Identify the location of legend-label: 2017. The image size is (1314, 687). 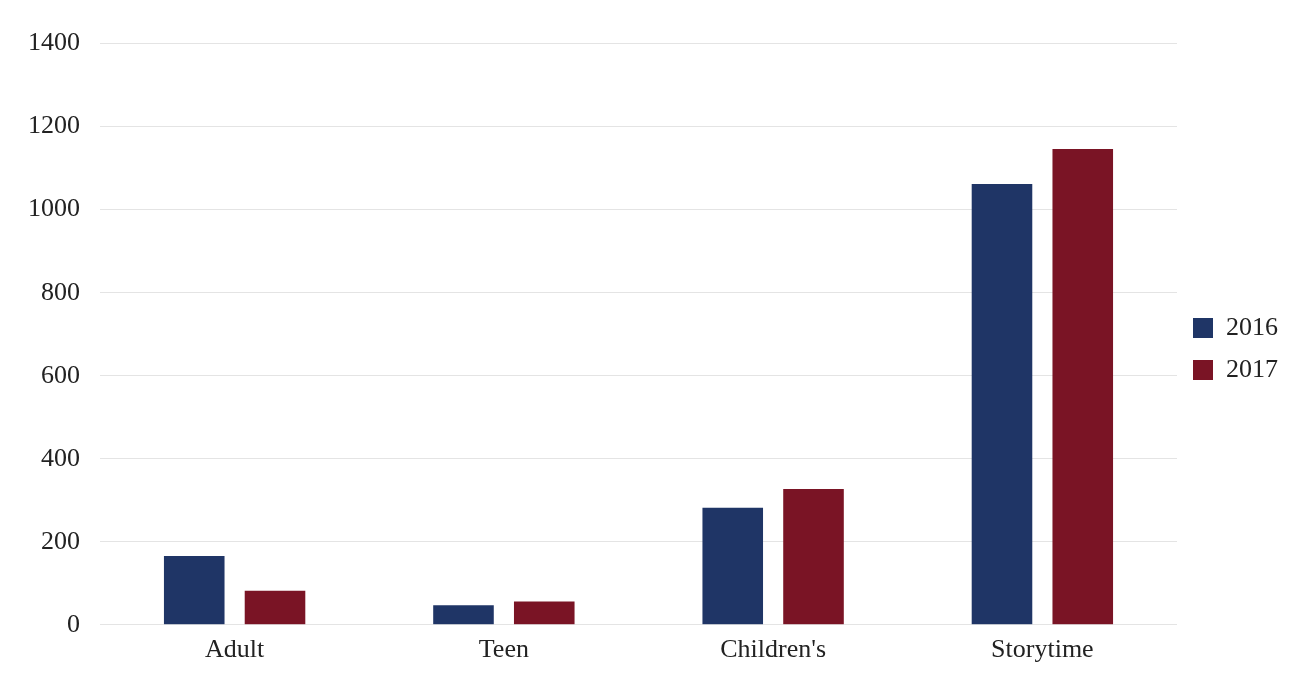
(1252, 368).